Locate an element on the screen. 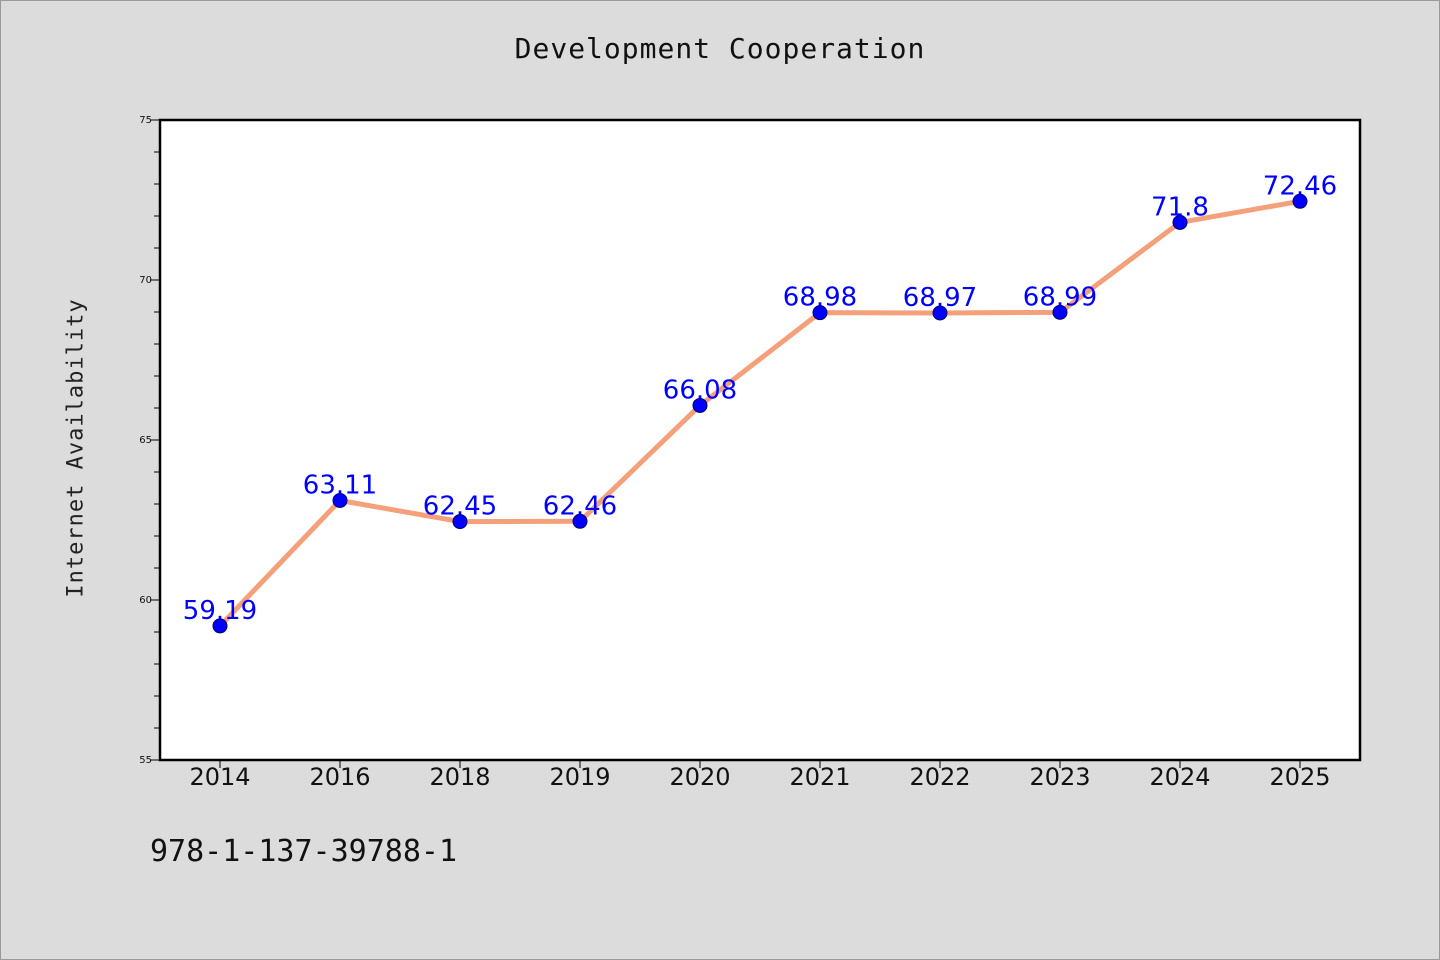 This screenshot has height=960, width=1440. data-label: 71.8 is located at coordinates (1180, 207).